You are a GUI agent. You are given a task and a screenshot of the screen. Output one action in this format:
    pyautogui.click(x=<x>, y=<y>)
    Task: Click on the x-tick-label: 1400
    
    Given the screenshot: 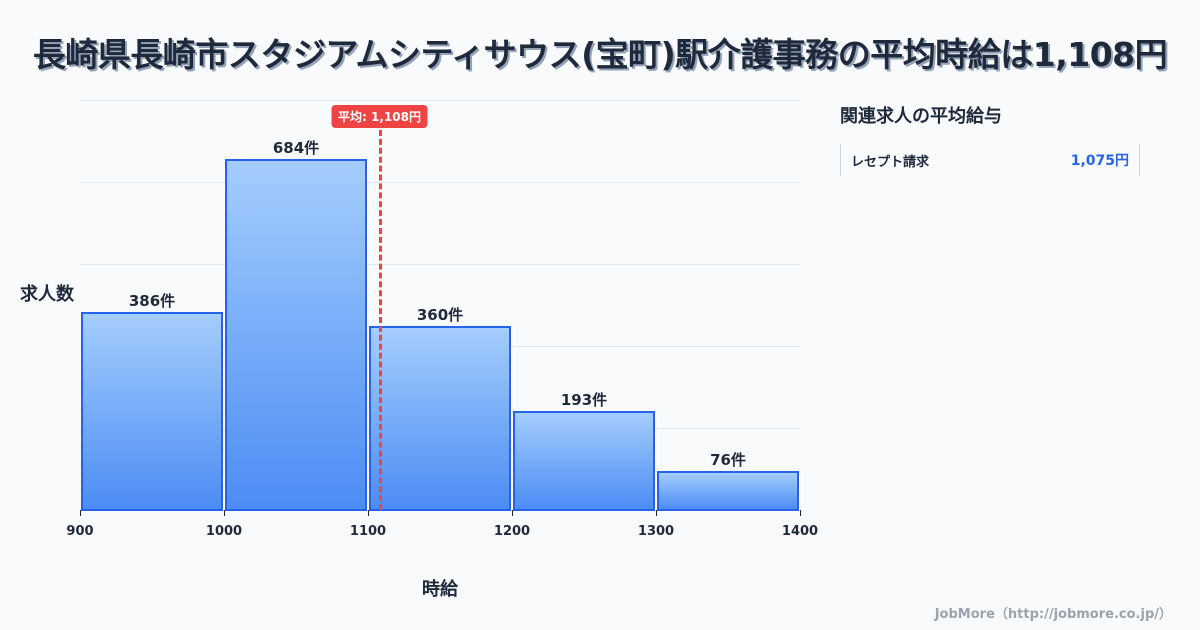 What is the action you would take?
    pyautogui.click(x=800, y=531)
    